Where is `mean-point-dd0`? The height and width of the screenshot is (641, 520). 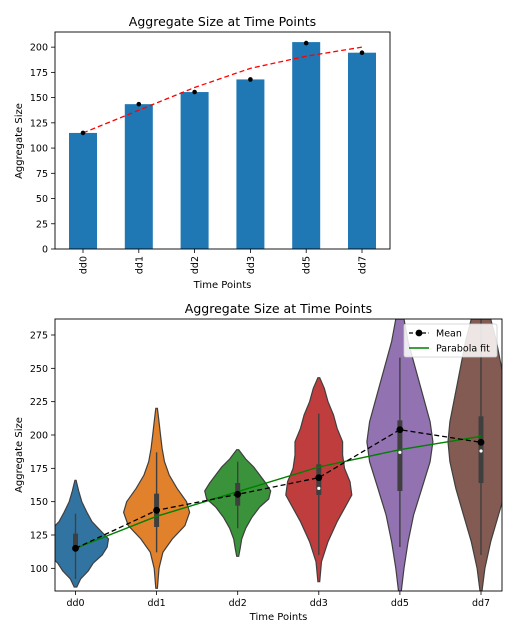 mean-point-dd0 is located at coordinates (83, 133).